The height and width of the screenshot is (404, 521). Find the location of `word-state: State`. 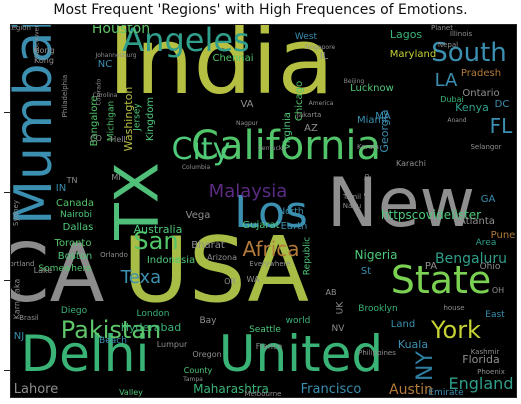

word-state: State is located at coordinates (441, 280).